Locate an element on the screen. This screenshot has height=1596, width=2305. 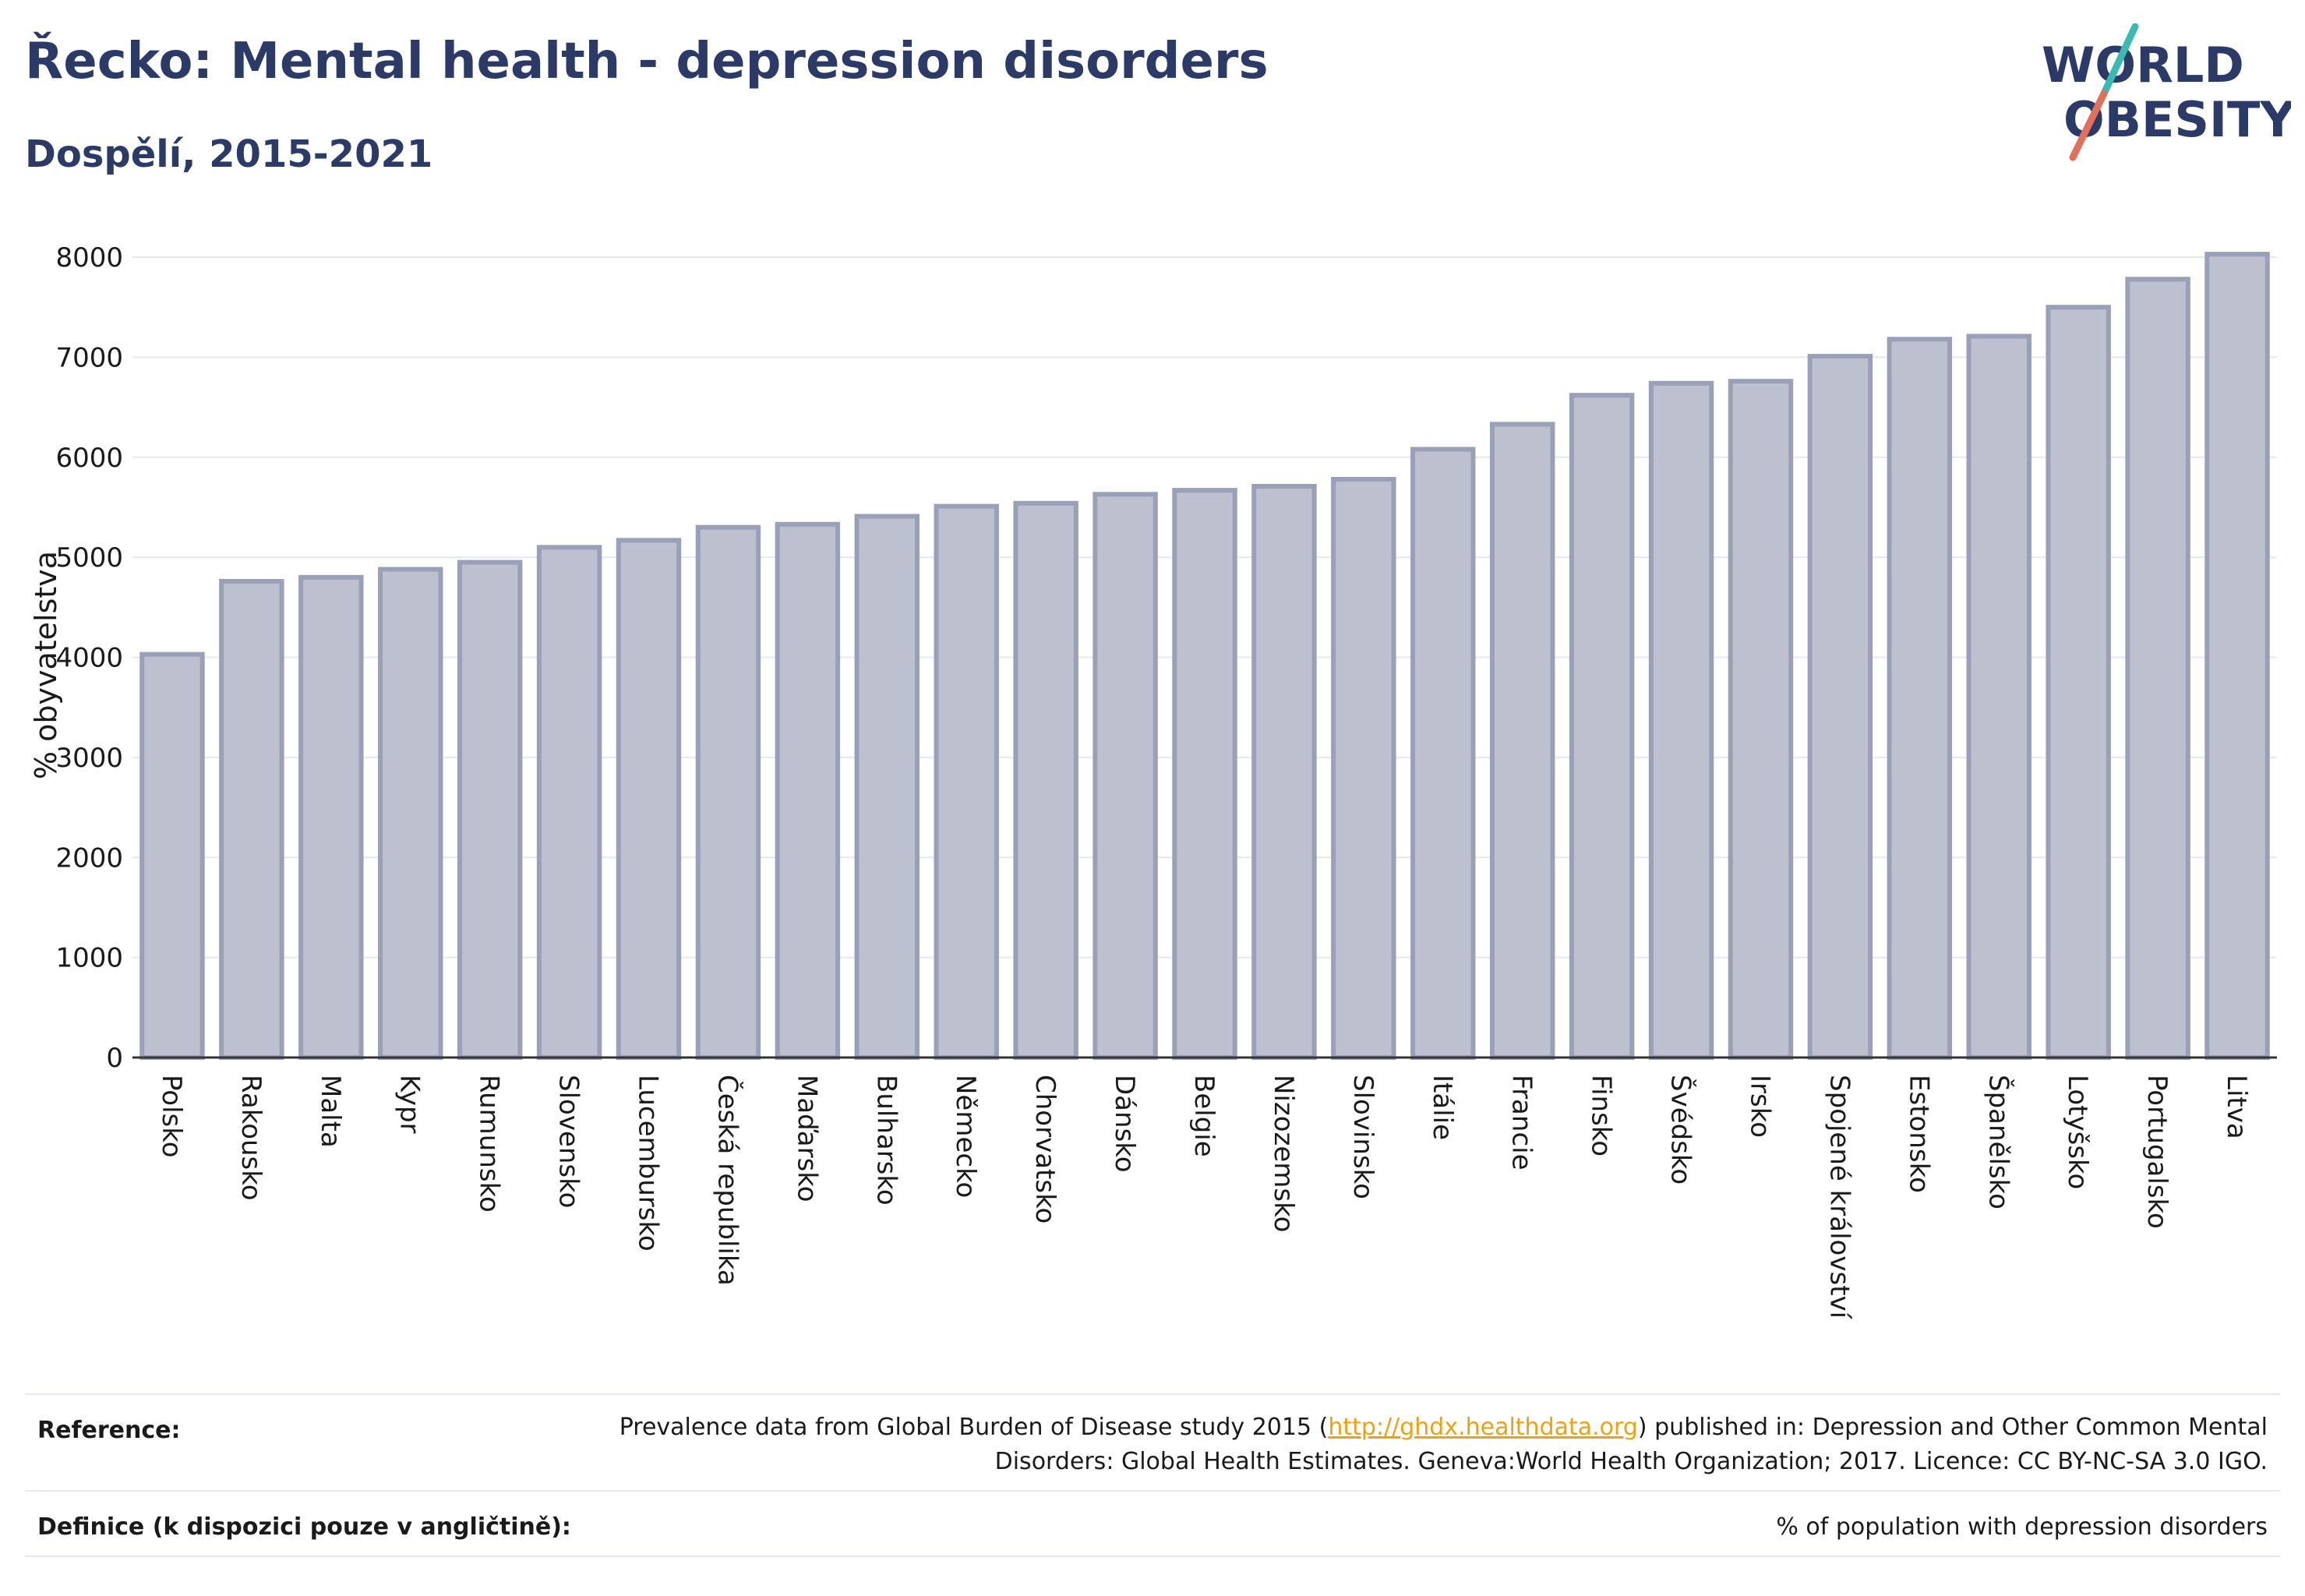
x-tick-label: Rumunsko is located at coordinates (489, 1144).